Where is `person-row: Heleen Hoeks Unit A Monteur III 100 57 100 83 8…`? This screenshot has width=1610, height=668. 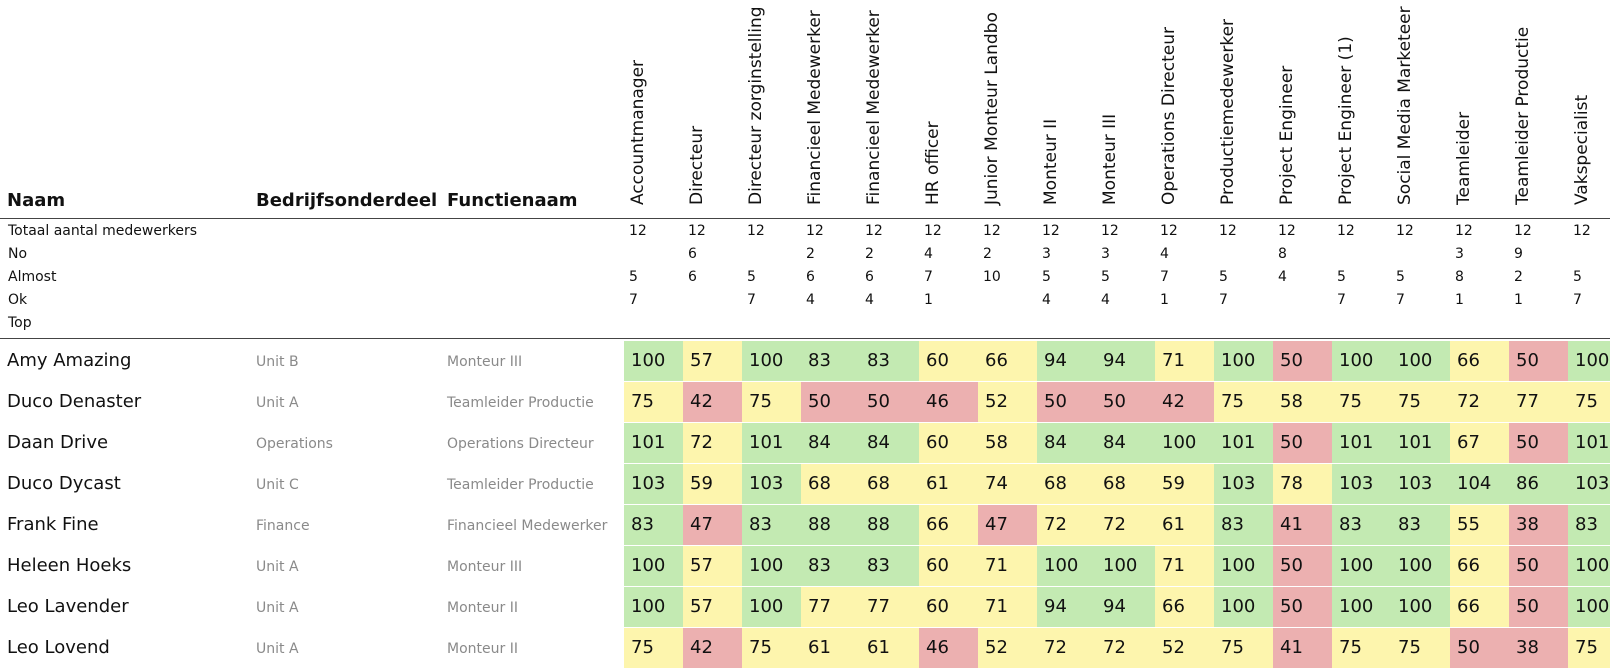
person-row: Heleen Hoeks Unit A Monteur III 100 57 100 83 8… is located at coordinates (805, 566).